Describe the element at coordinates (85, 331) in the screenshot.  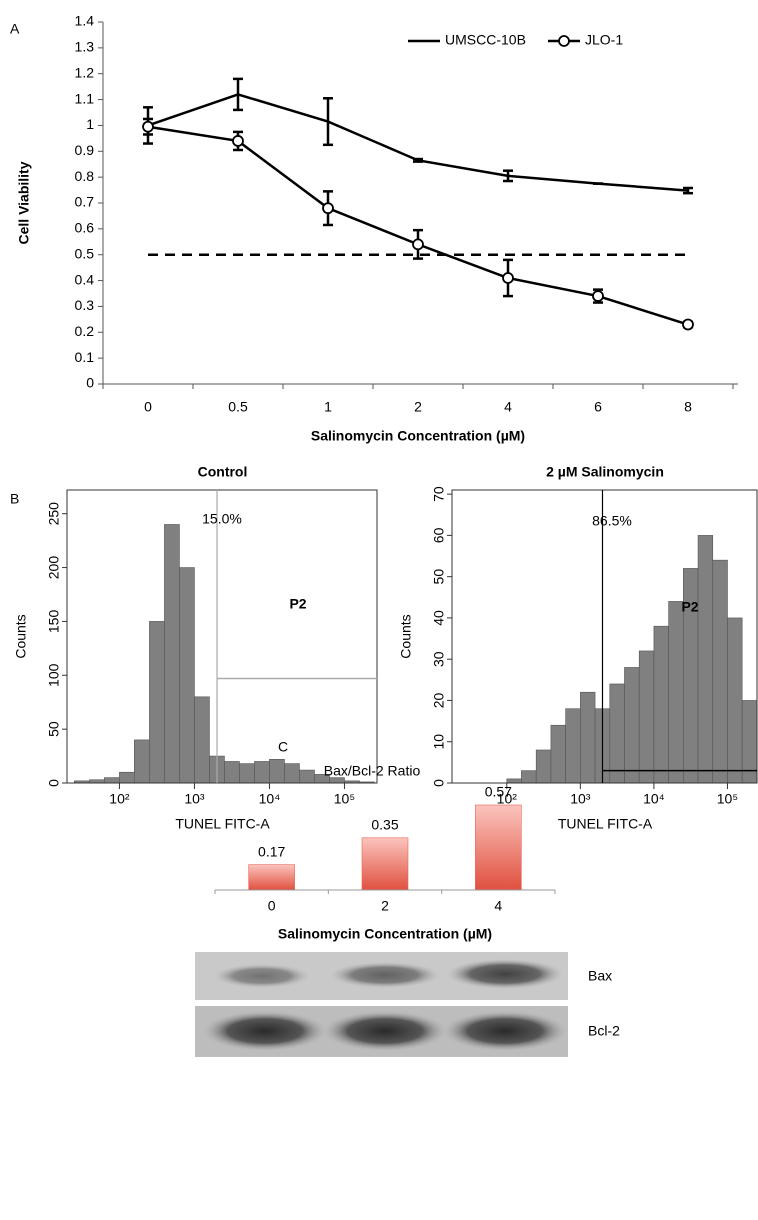
I see `y-tick-label: 0.2` at that location.